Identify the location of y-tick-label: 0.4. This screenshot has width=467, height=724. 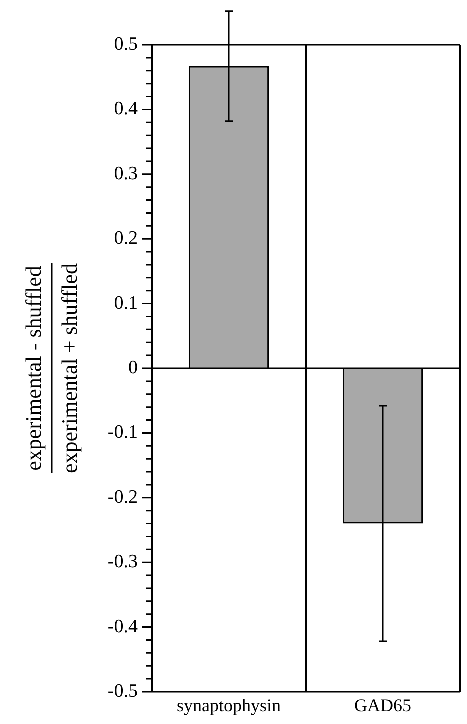
(126, 109).